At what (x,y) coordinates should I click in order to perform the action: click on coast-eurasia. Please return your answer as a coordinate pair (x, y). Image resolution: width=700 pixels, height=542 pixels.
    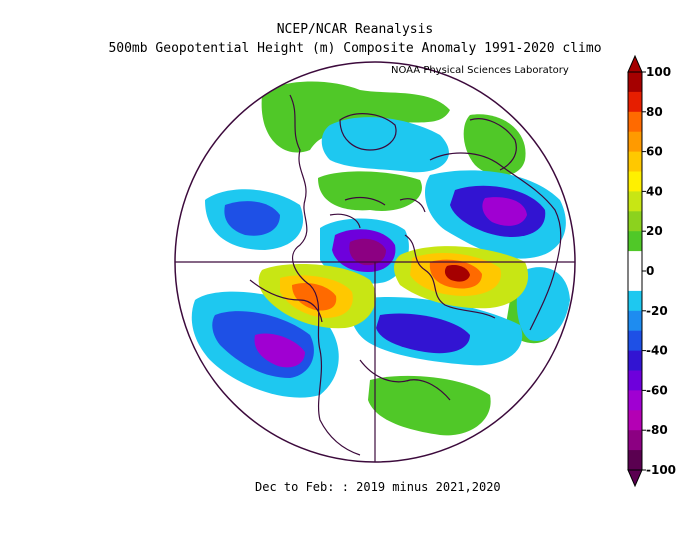
    Looking at the image, I should click on (495, 241).